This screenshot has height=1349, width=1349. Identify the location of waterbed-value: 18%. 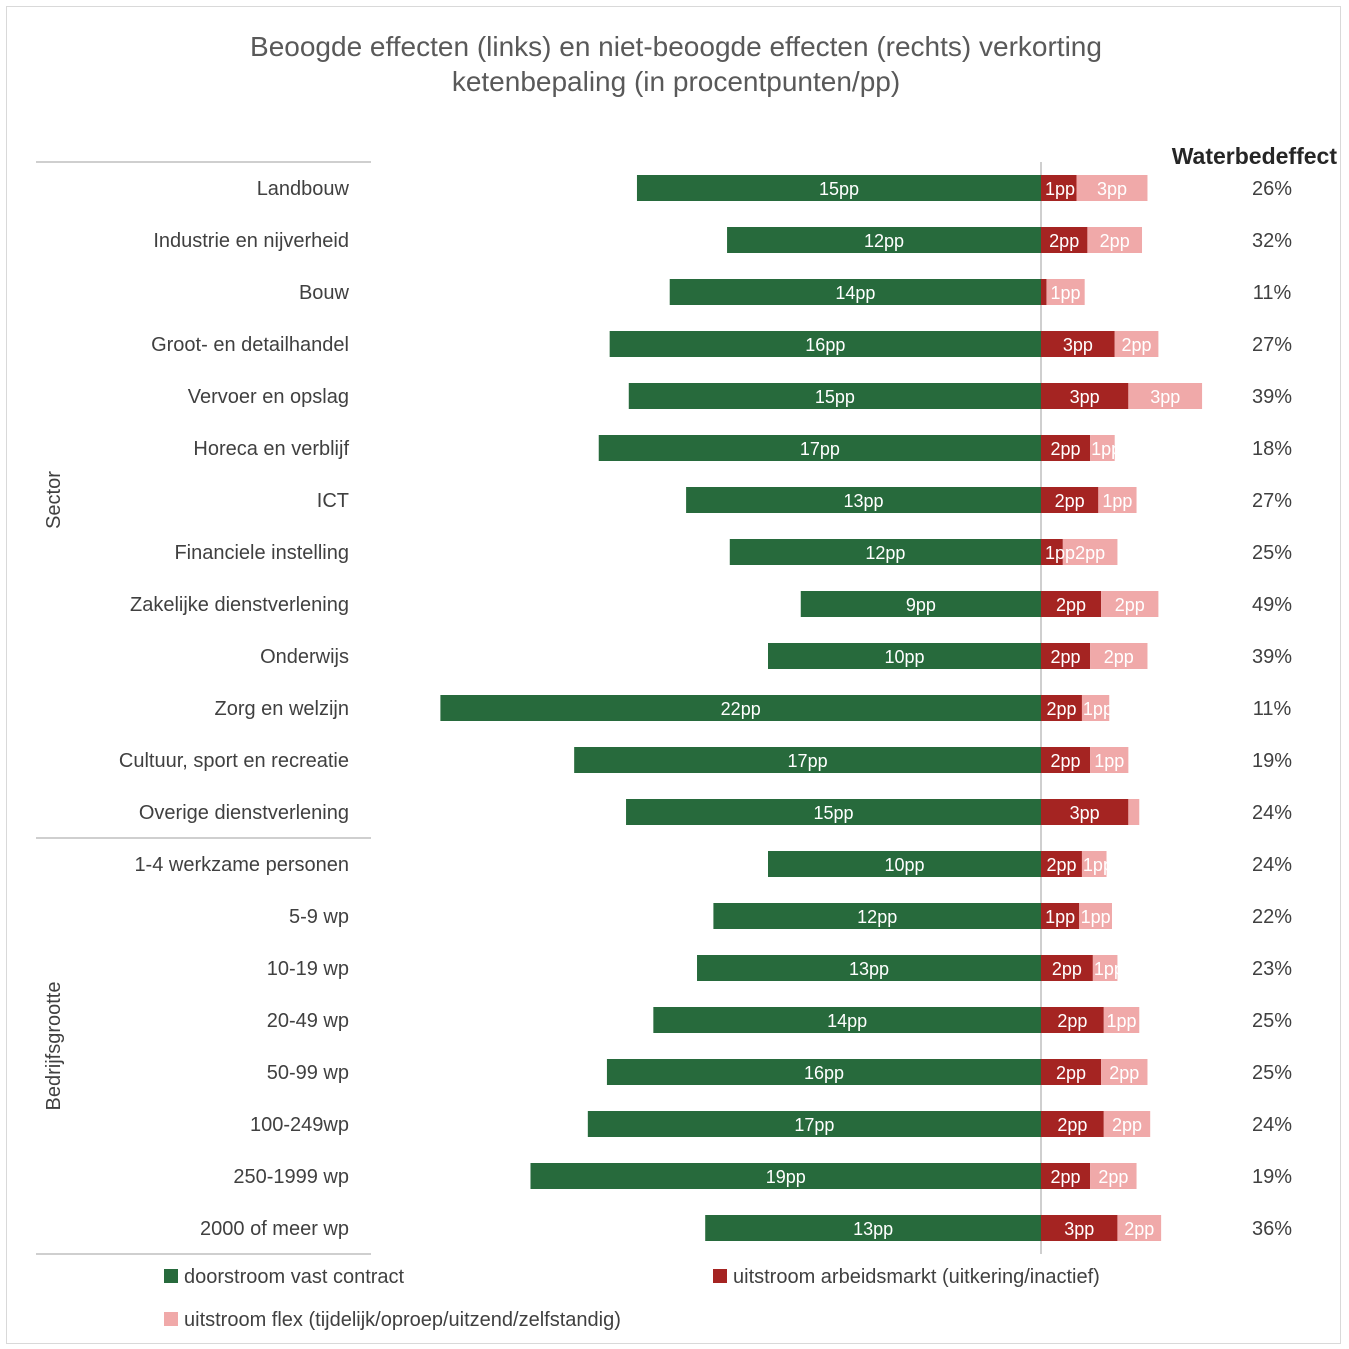
(1272, 449).